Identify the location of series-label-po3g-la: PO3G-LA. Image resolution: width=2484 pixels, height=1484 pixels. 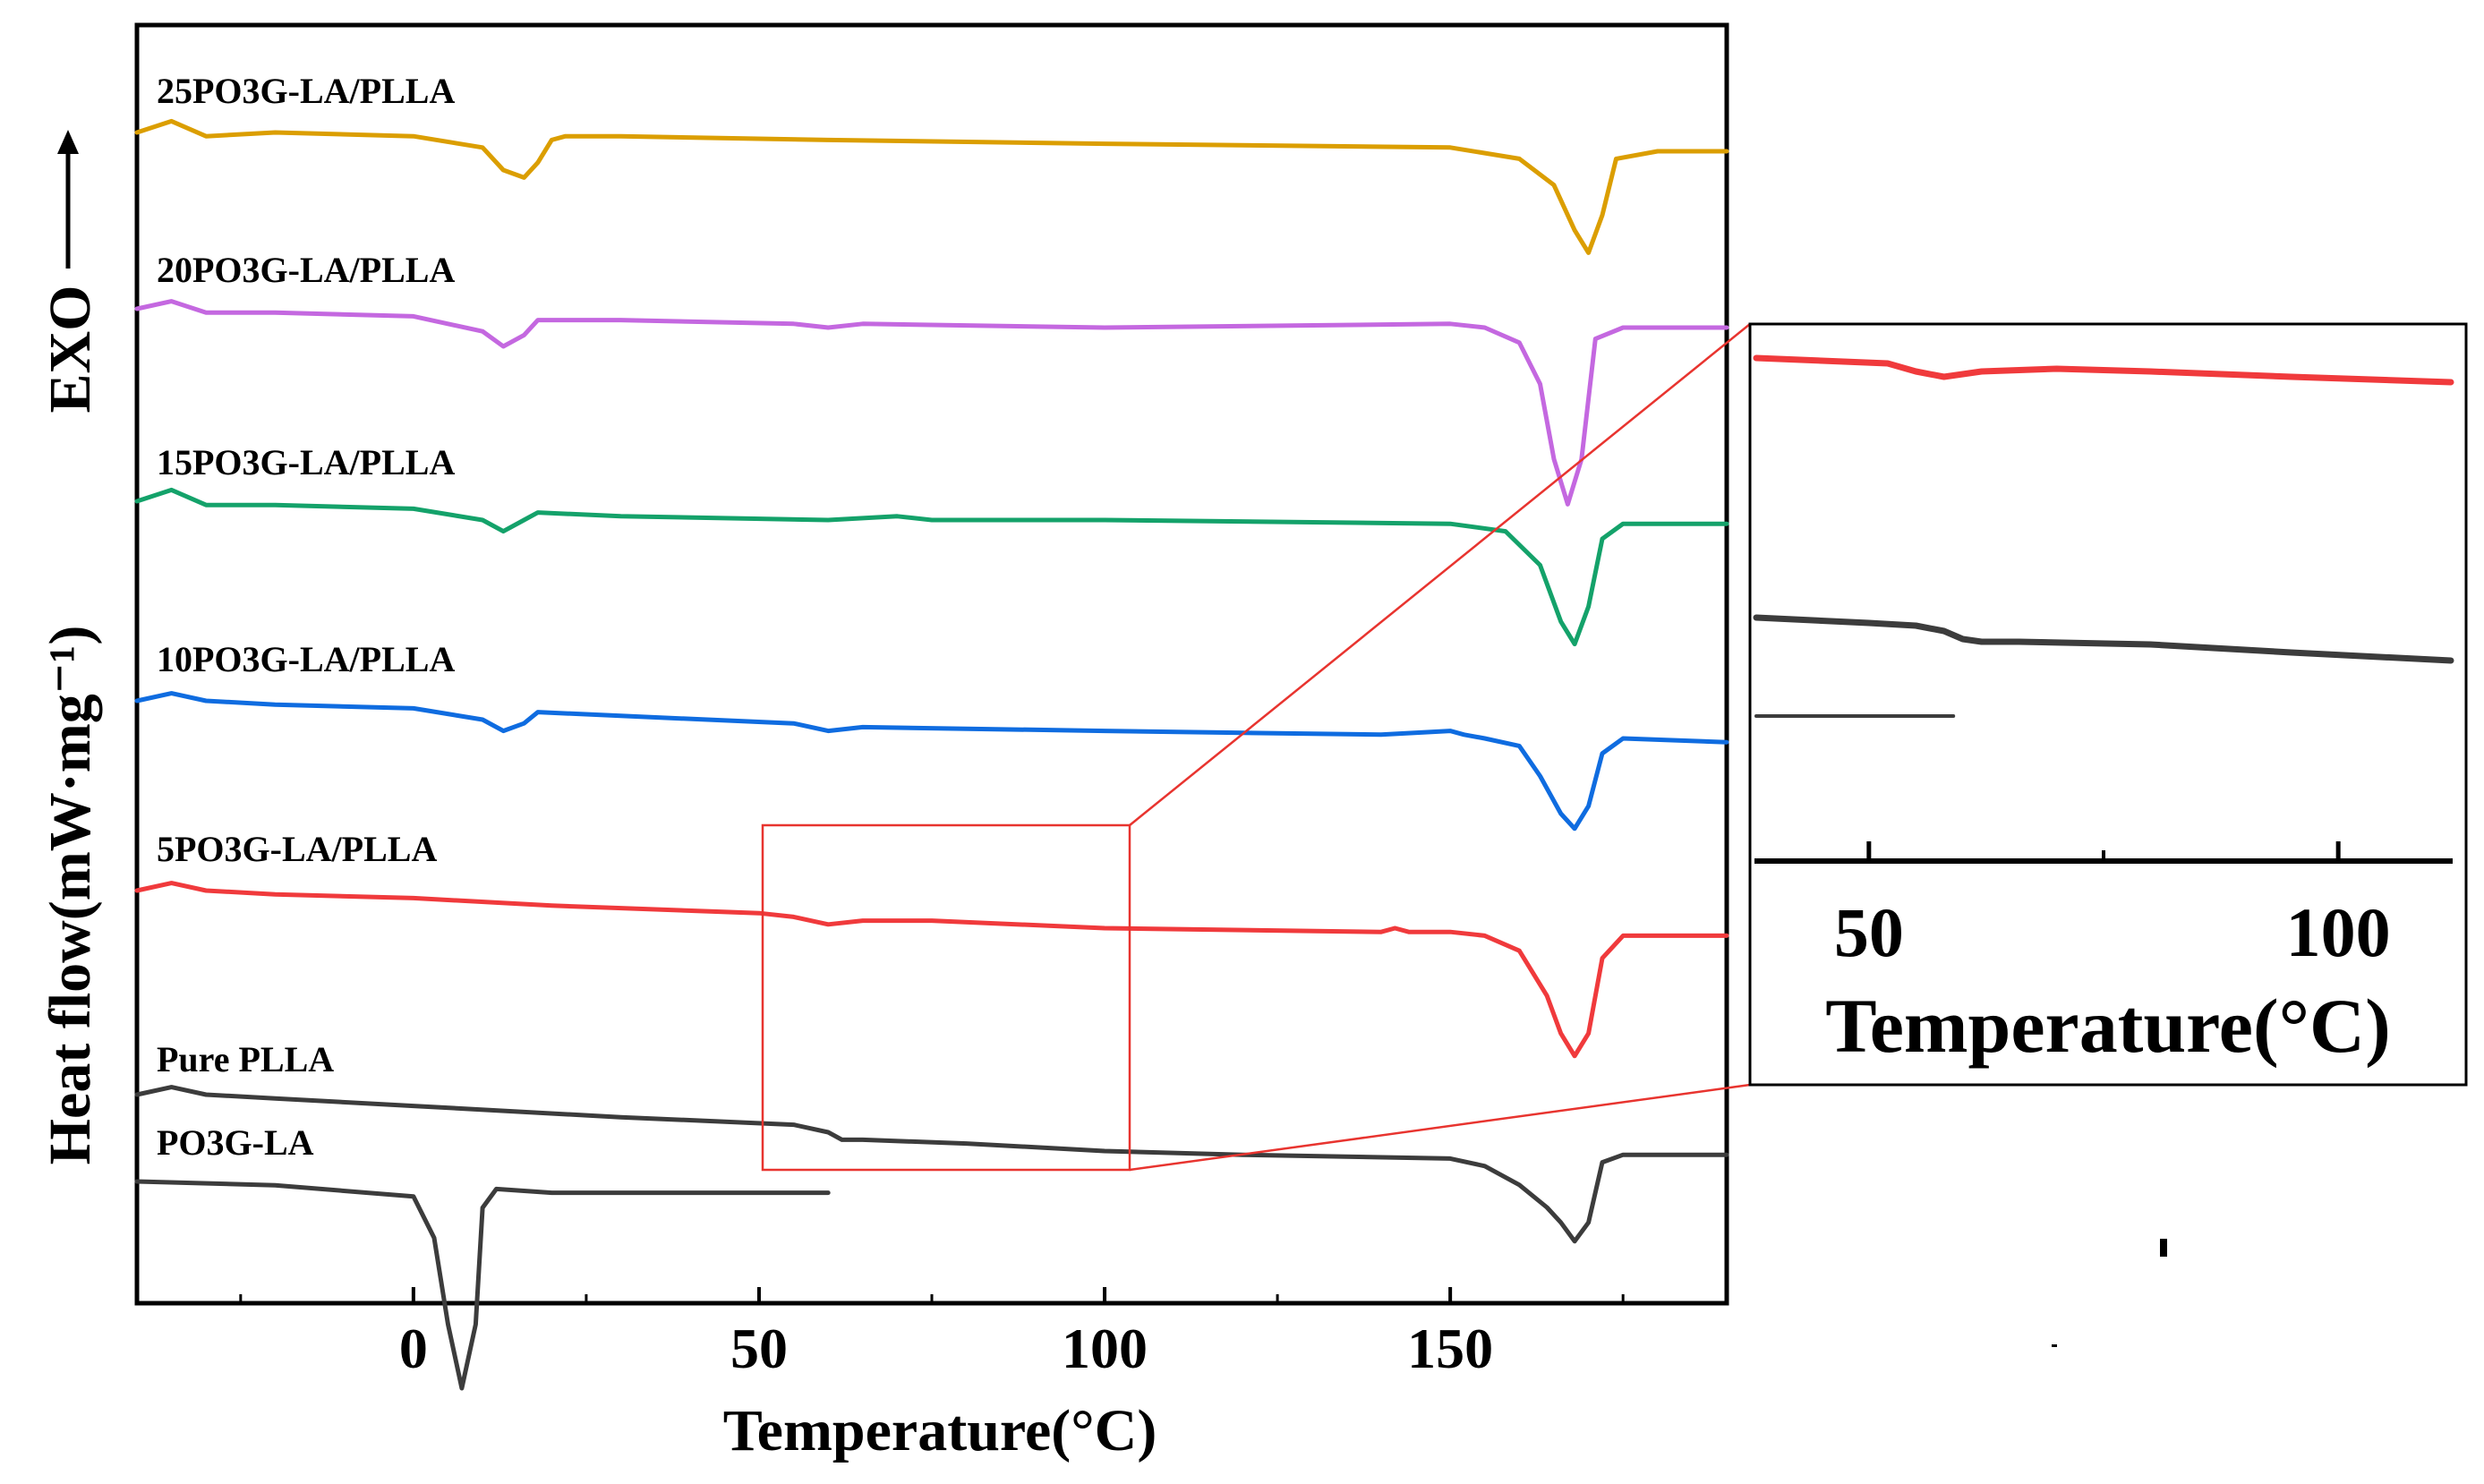
(236, 1142).